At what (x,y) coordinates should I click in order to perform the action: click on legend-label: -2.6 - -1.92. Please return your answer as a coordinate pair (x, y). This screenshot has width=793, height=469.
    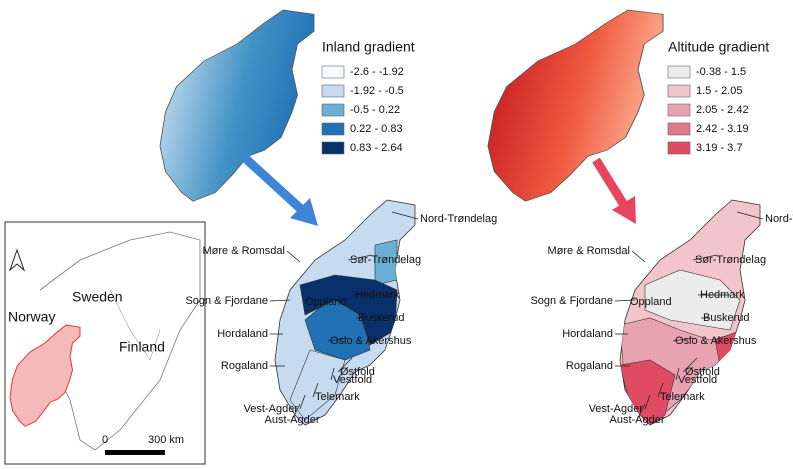
    Looking at the image, I should click on (377, 72).